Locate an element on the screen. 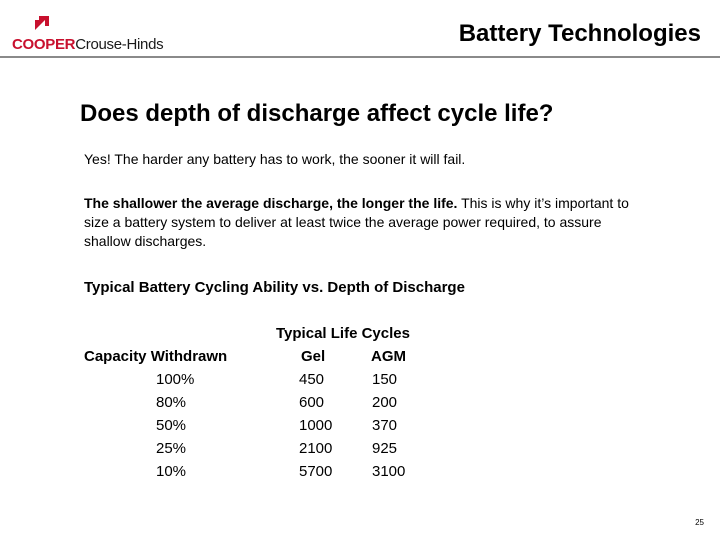 Image resolution: width=720 pixels, height=540 pixels. table-cell-agm: 3100 is located at coordinates (389, 471).